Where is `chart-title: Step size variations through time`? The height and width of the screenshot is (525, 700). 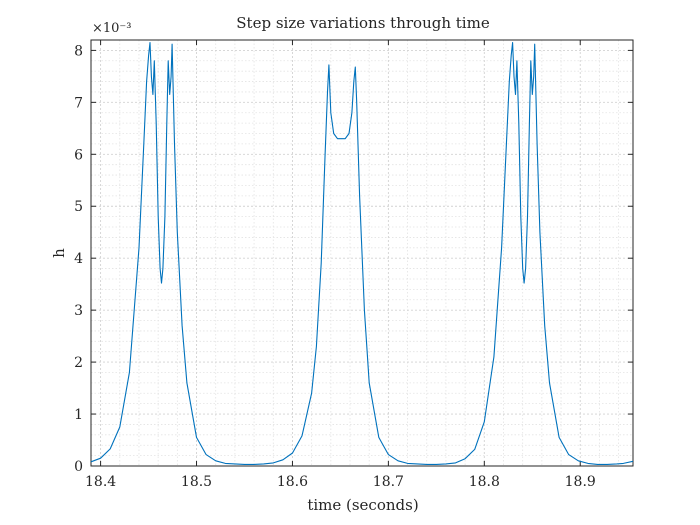
chart-title: Step size variations through time is located at coordinates (363, 23).